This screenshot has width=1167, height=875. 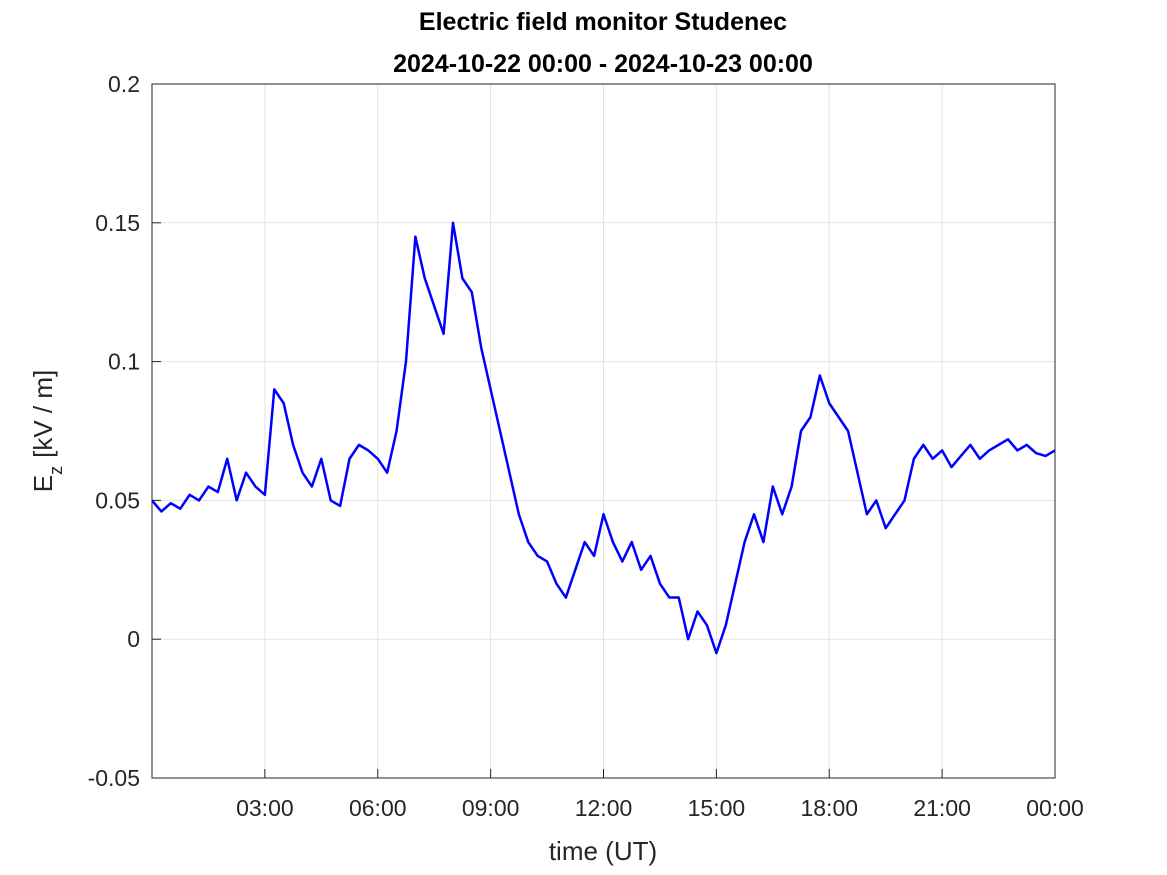 What do you see at coordinates (717, 808) in the screenshot?
I see `x-tick-label: 15:00` at bounding box center [717, 808].